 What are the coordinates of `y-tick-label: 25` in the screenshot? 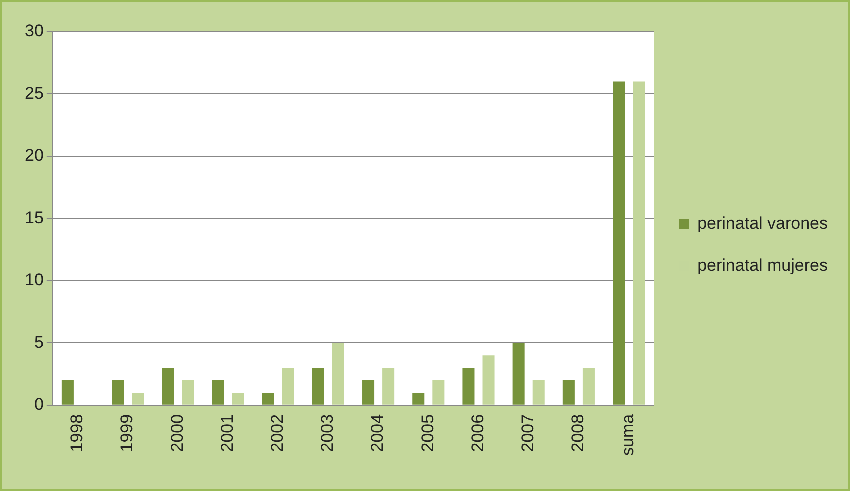 It's located at (34, 93).